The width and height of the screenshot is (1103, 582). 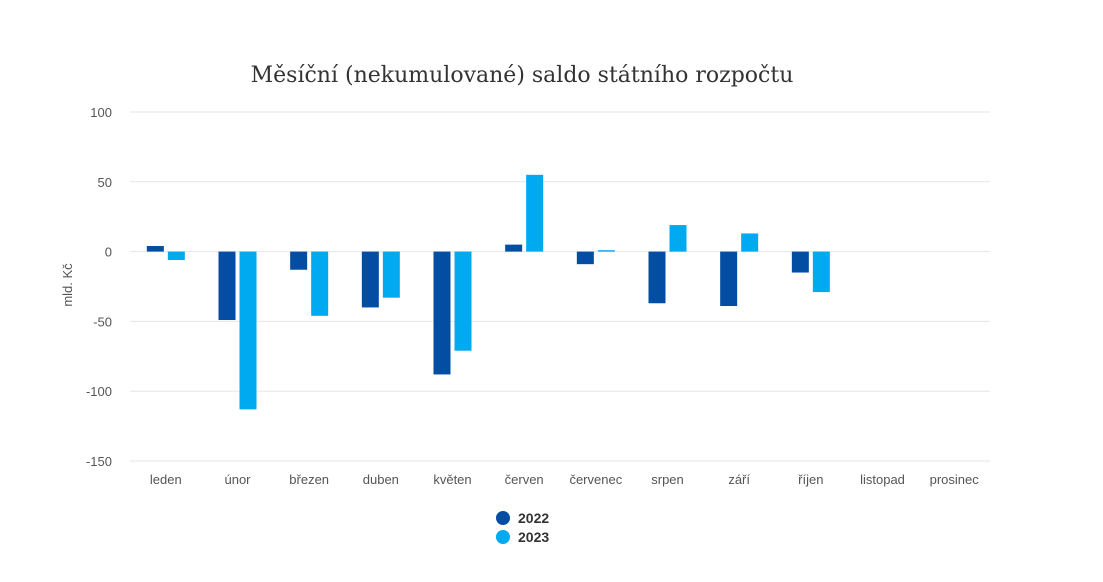 I want to click on y-tick-label: 50, so click(x=105, y=182).